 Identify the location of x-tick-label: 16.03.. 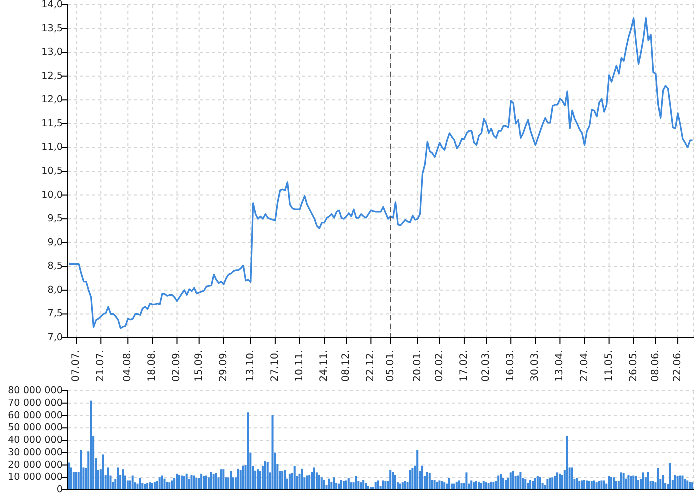
(511, 366).